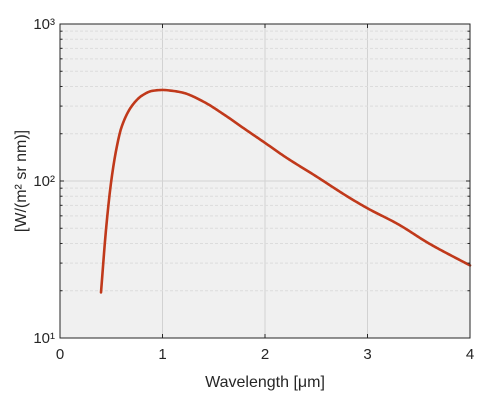  I want to click on x-axis-label: Wavelength [μm], so click(265, 382).